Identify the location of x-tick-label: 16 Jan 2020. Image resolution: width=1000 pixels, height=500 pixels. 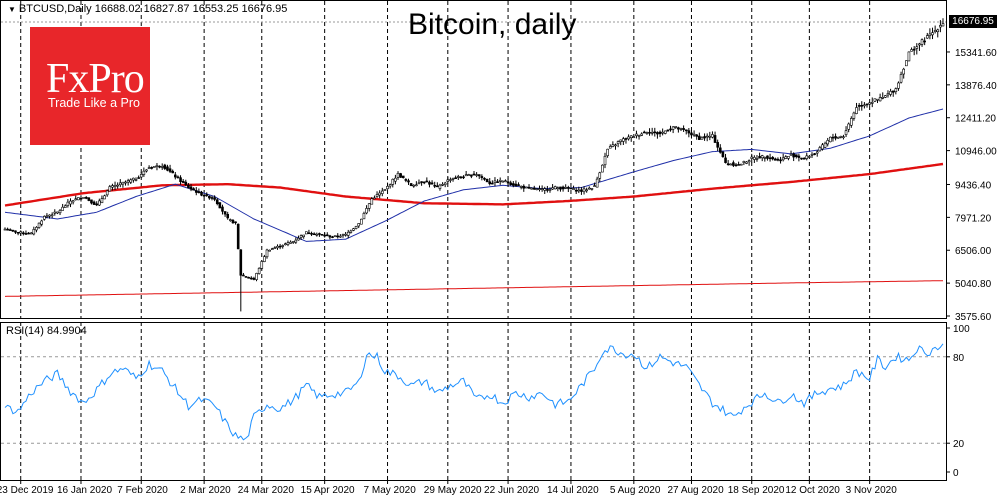
(84, 490).